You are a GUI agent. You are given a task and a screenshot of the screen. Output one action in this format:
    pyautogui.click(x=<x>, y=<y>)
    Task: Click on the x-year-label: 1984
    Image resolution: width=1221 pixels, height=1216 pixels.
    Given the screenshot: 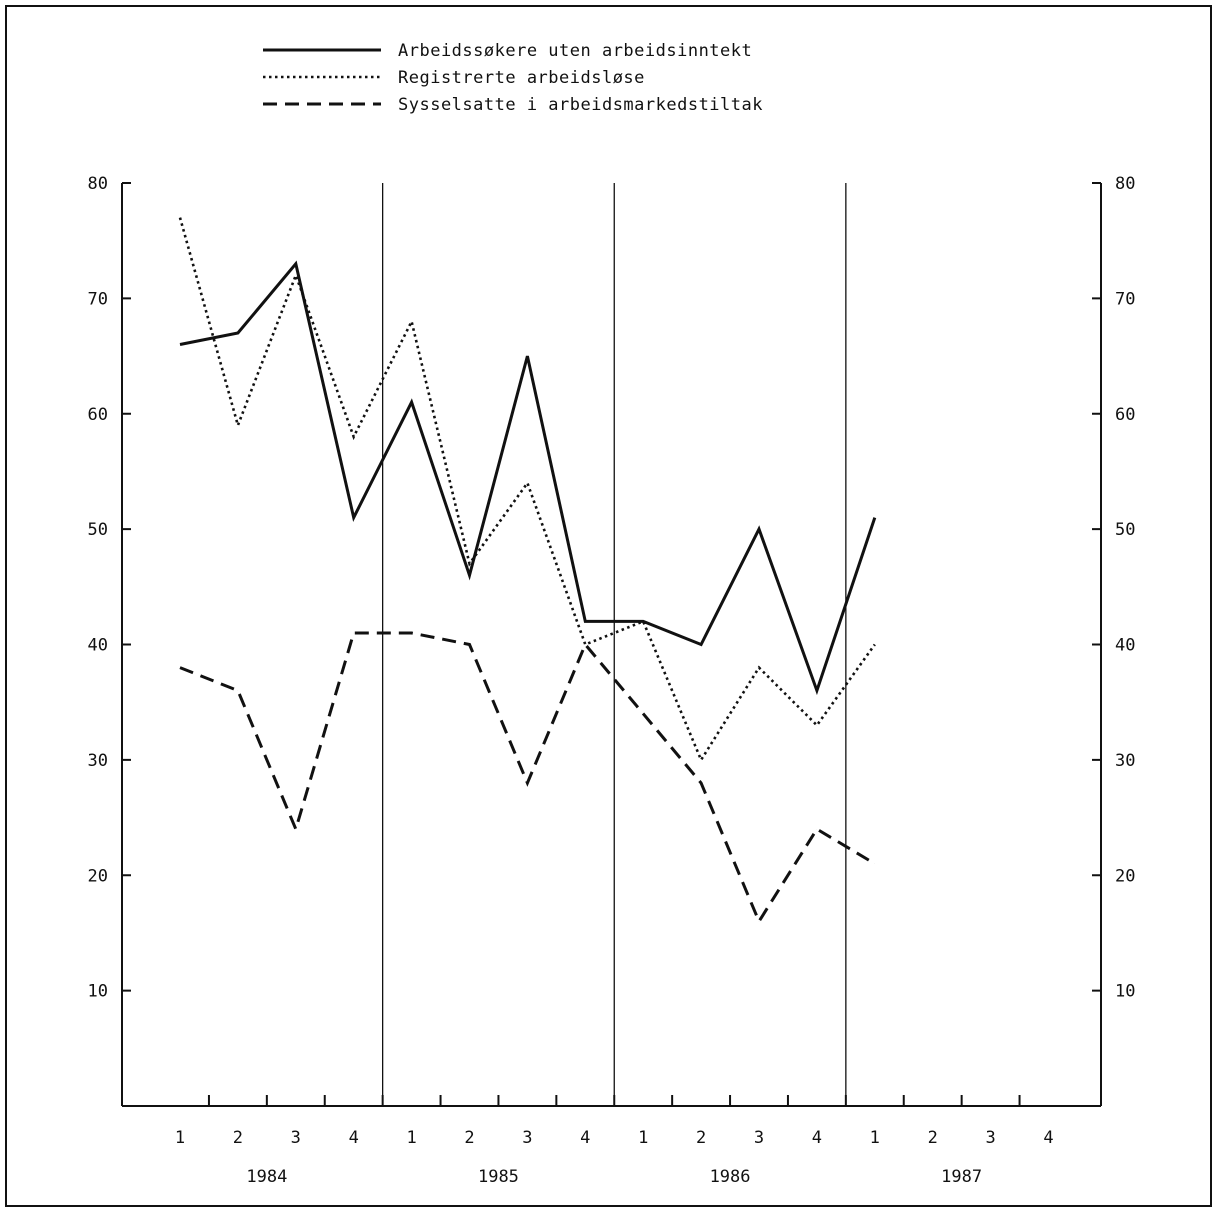 What is the action you would take?
    pyautogui.click(x=266, y=1177)
    